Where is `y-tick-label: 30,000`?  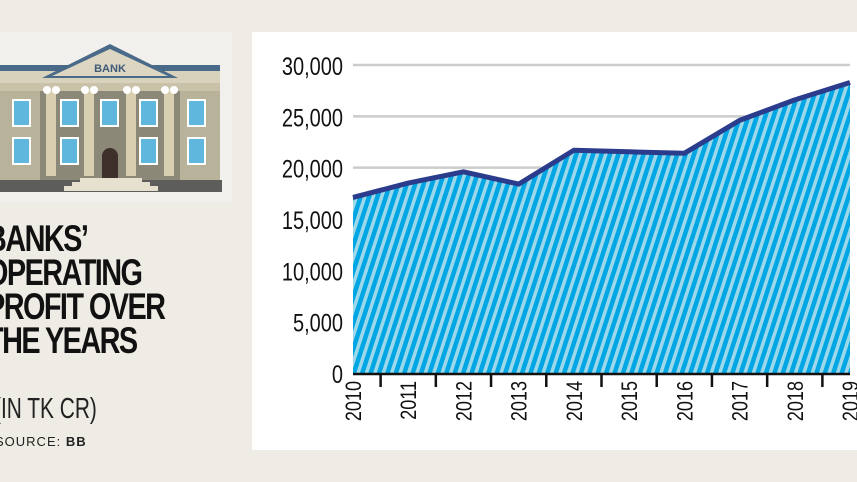 y-tick-label: 30,000 is located at coordinates (312, 67).